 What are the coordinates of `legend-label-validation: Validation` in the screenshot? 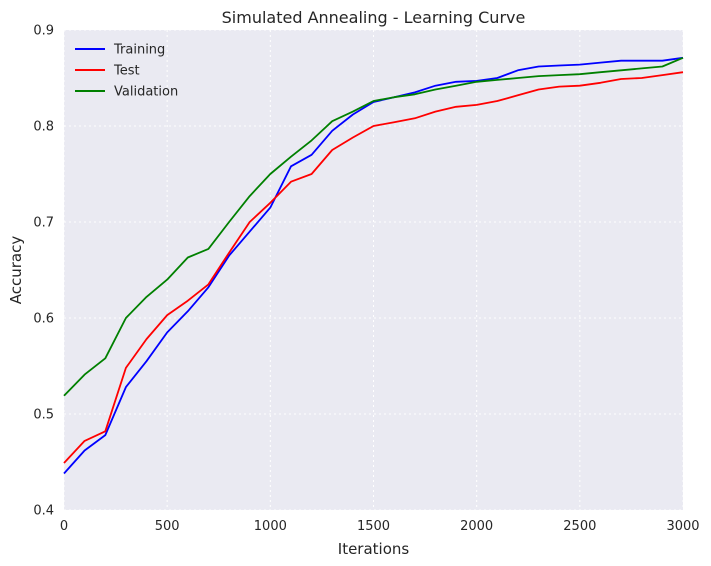 It's located at (146, 92).